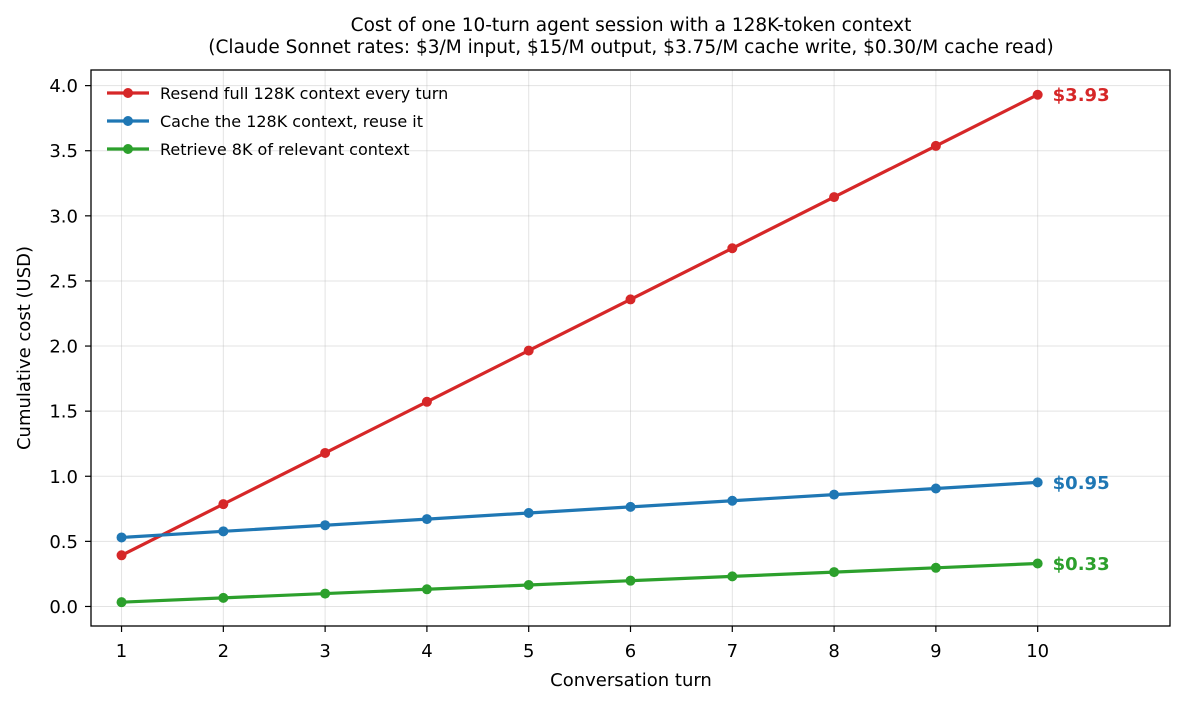  What do you see at coordinates (1081, 483) in the screenshot?
I see `end-value-label: $0.95` at bounding box center [1081, 483].